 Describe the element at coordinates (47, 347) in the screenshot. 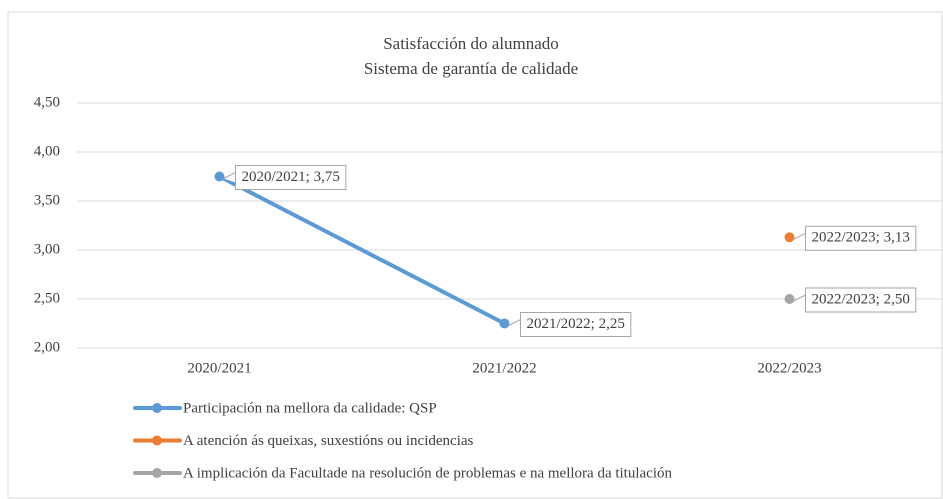

I see `y-tick-label: 2,00` at that location.